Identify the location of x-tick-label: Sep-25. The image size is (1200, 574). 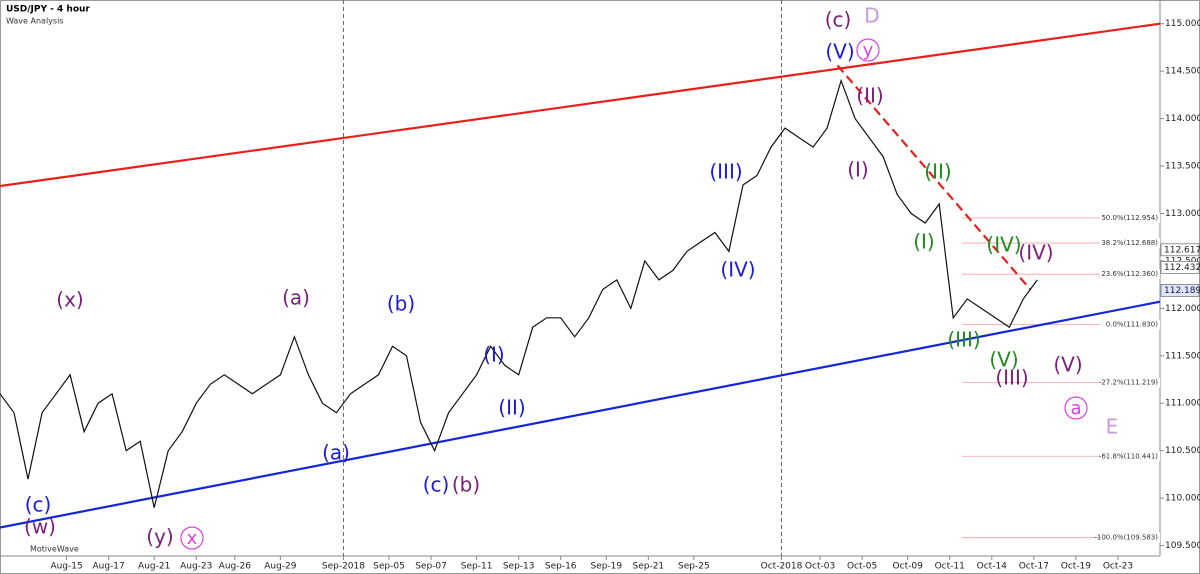
(694, 567).